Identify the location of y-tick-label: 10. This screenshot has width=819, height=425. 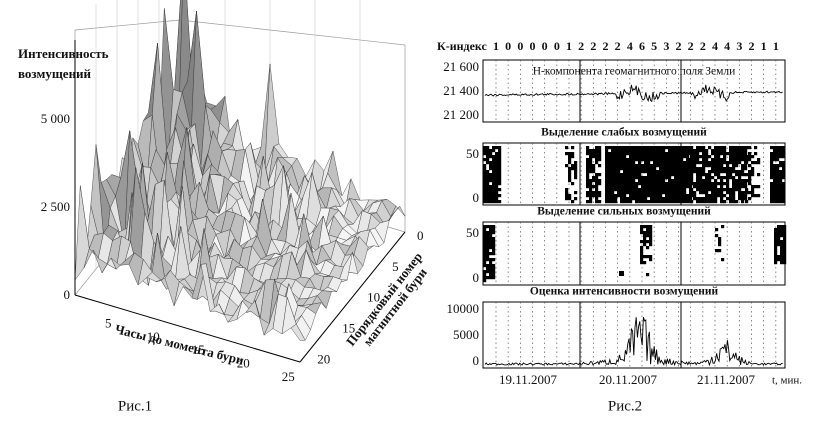
(373, 297).